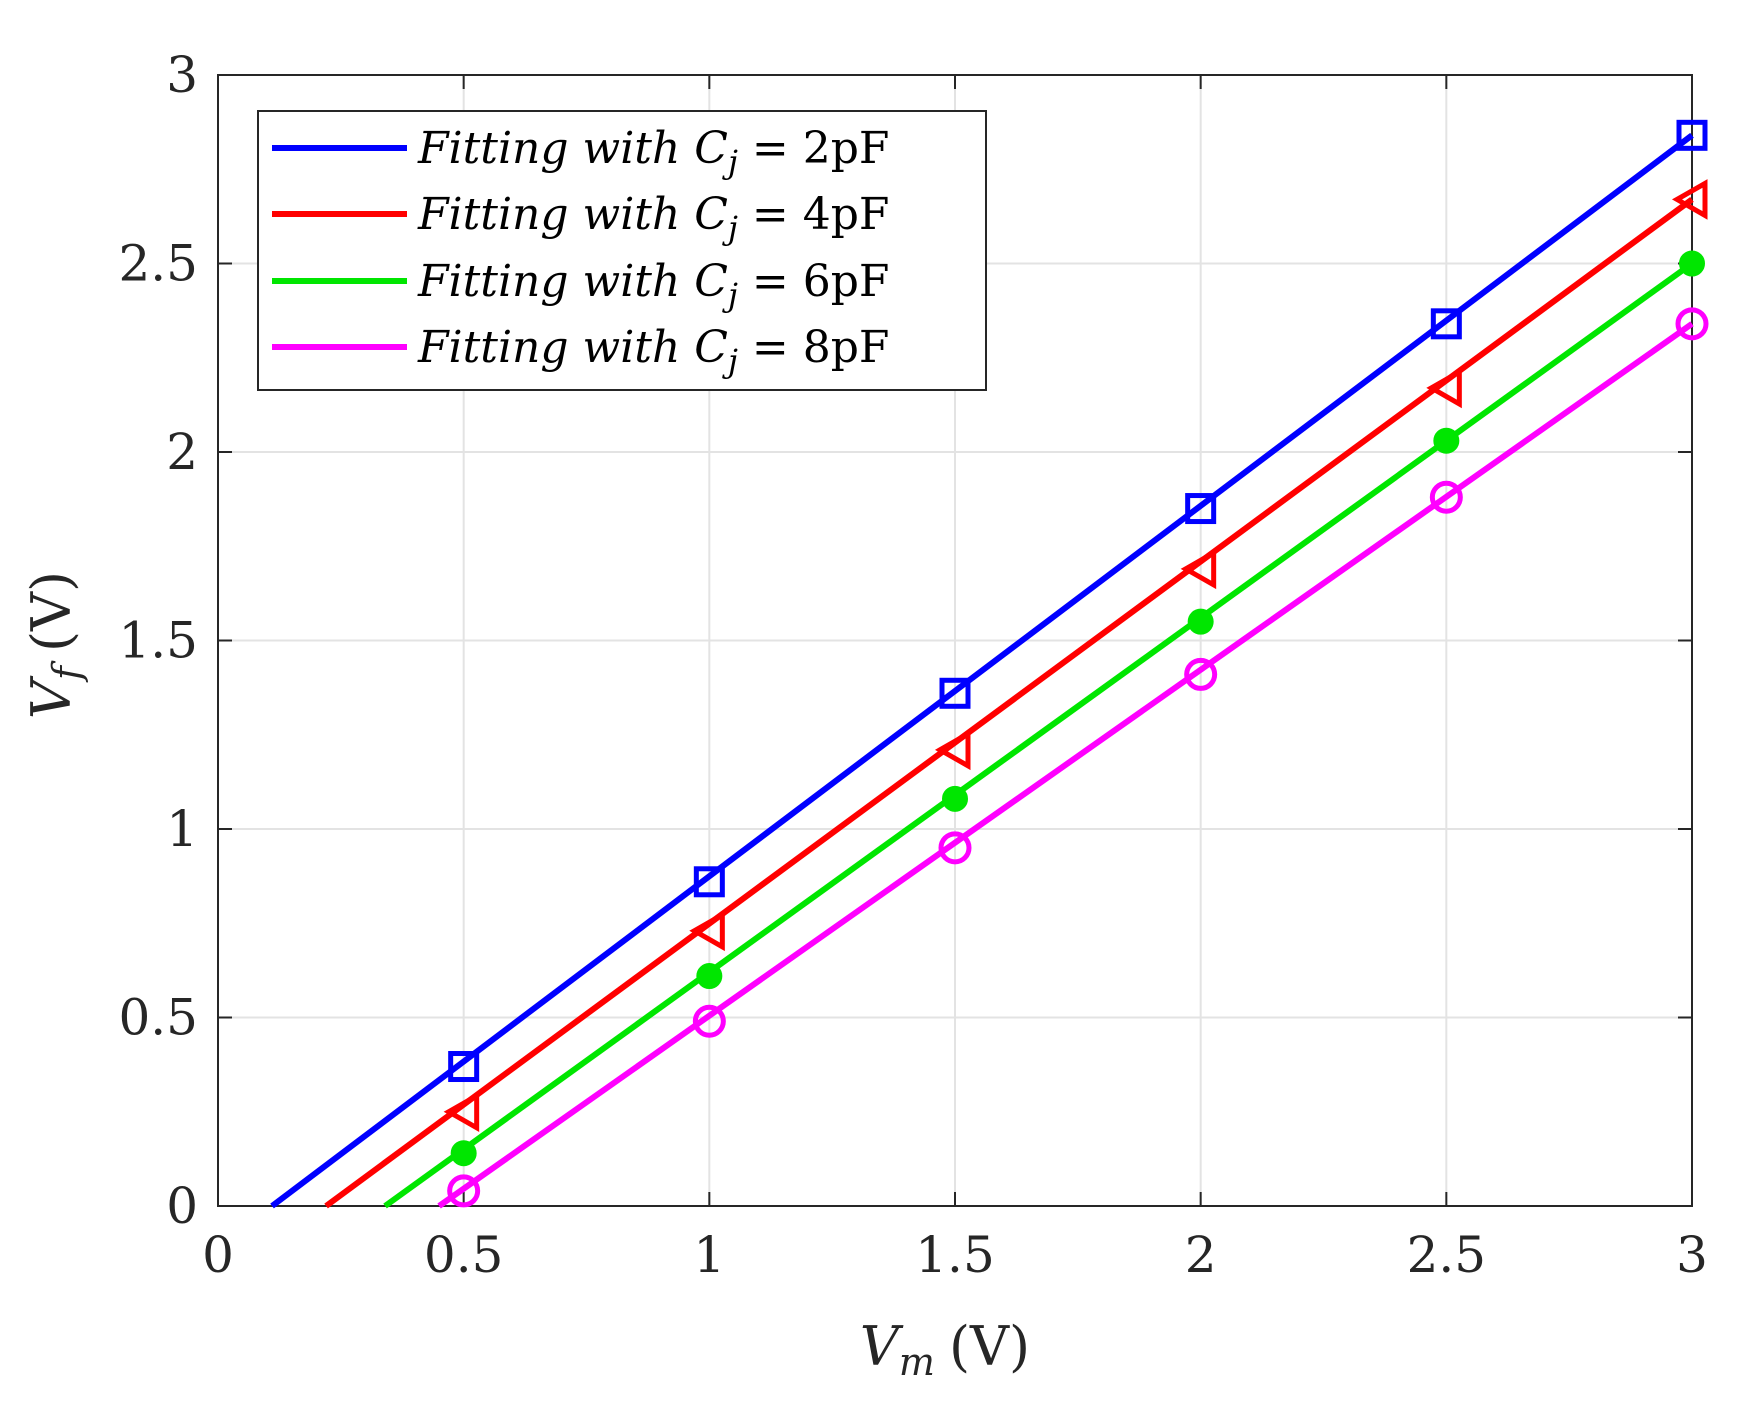 The height and width of the screenshot is (1411, 1739). Describe the element at coordinates (158, 641) in the screenshot. I see `y-tick-label: 1.5` at that location.